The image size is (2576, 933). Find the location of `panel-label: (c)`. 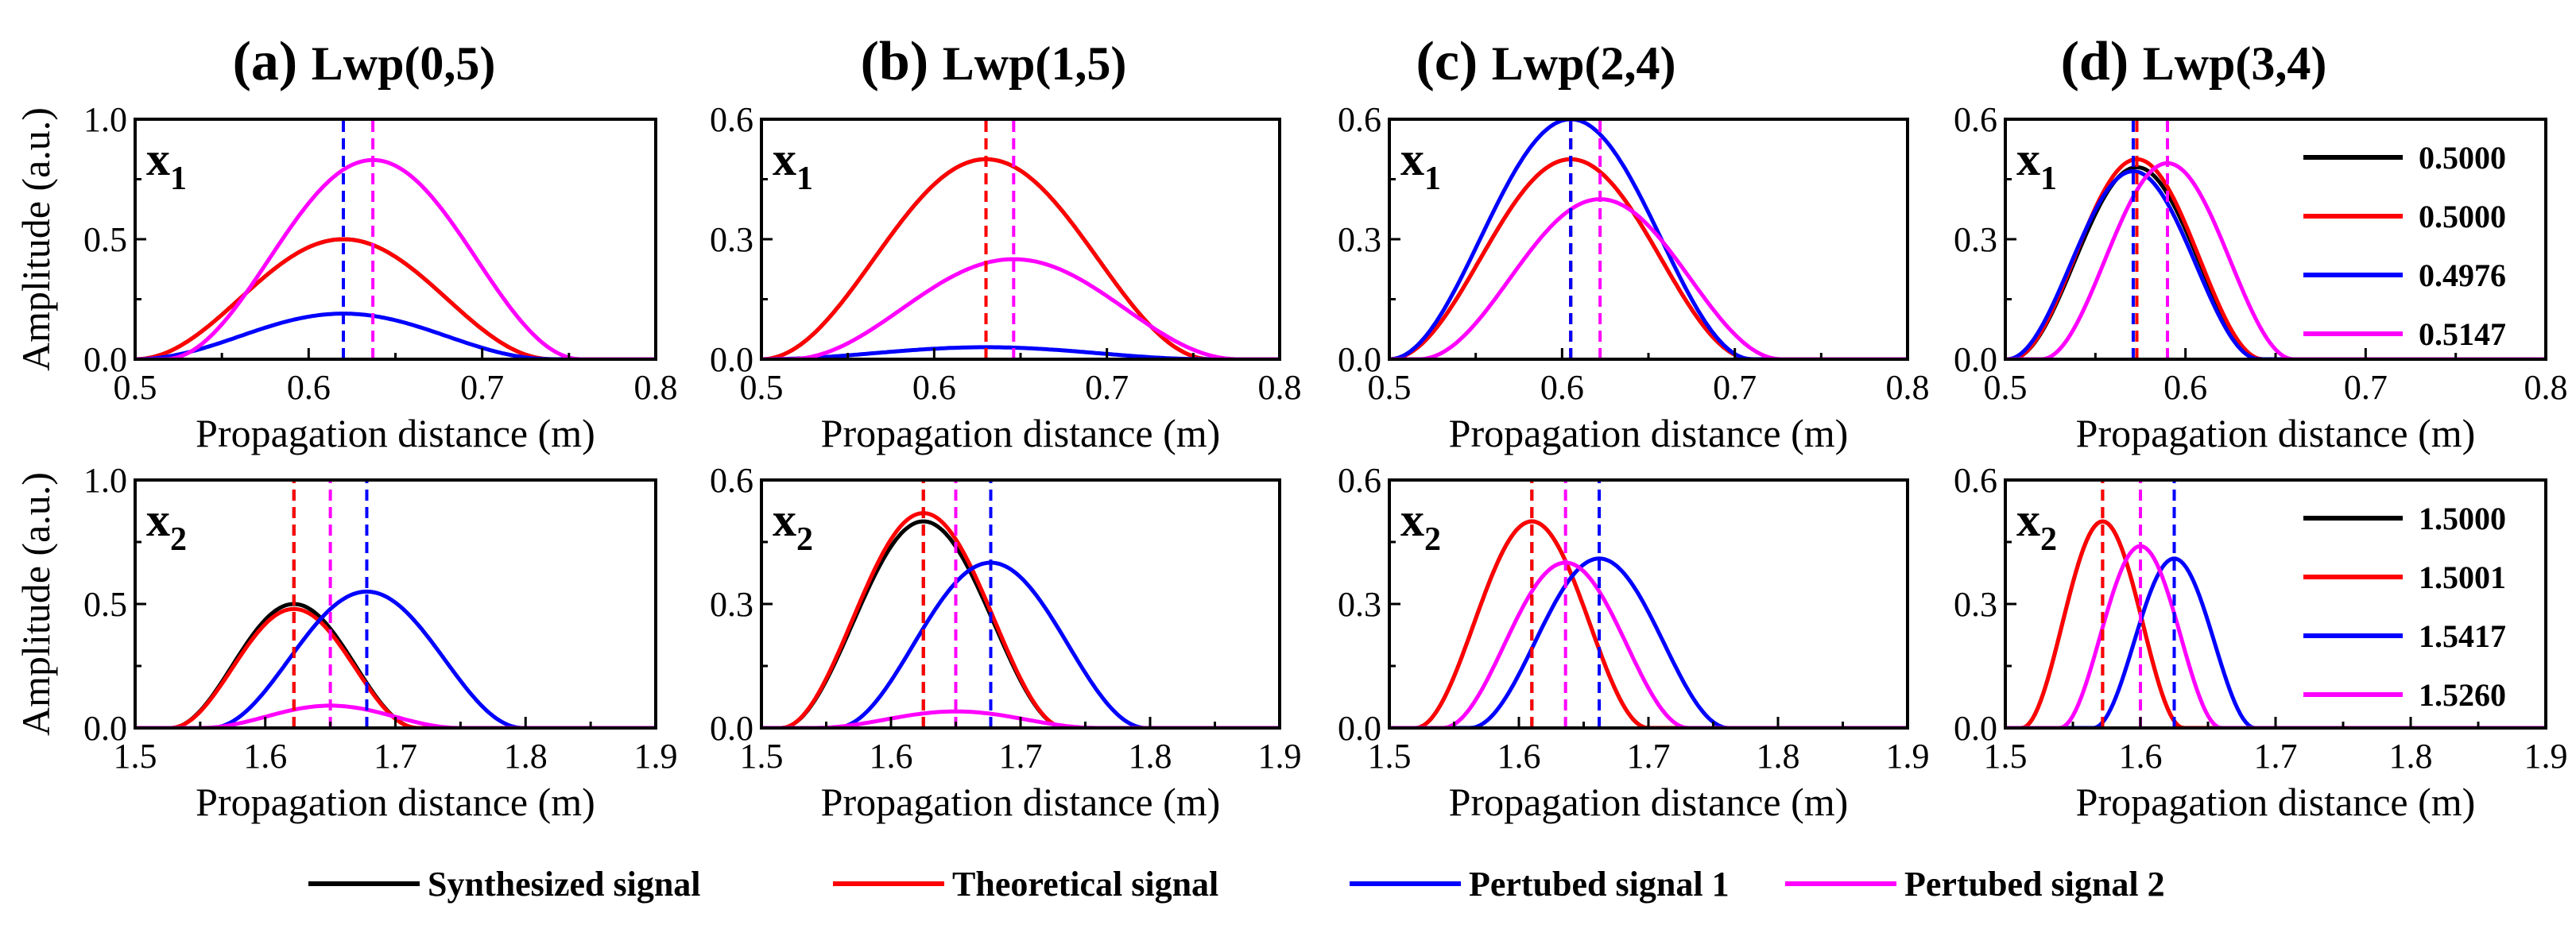

panel-label: (c) is located at coordinates (1454, 61).